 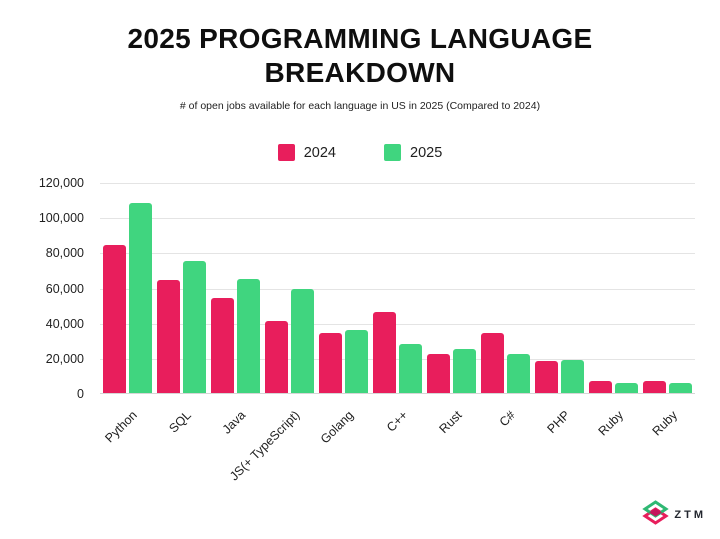 I want to click on y-axis-tick-label: 120,000, so click(x=61, y=183).